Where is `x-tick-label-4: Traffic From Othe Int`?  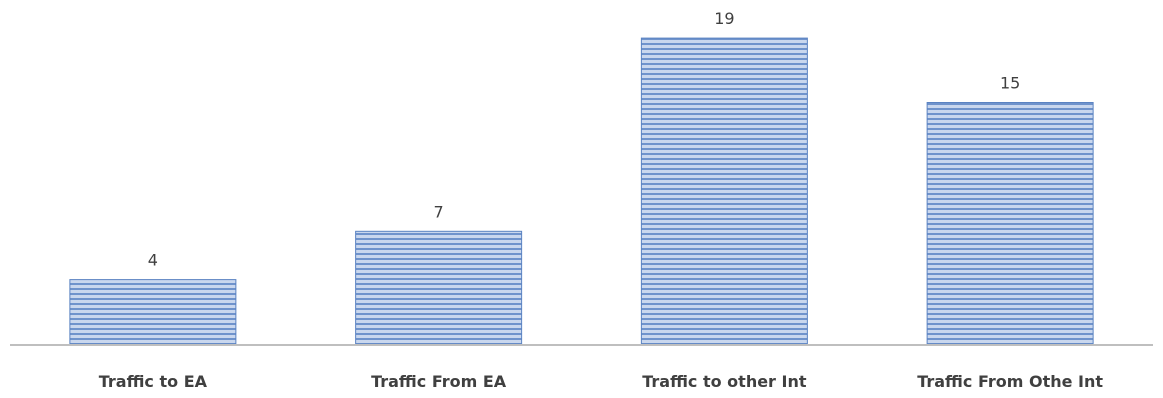
x-tick-label-4: Traffic From Othe Int is located at coordinates (1010, 381).